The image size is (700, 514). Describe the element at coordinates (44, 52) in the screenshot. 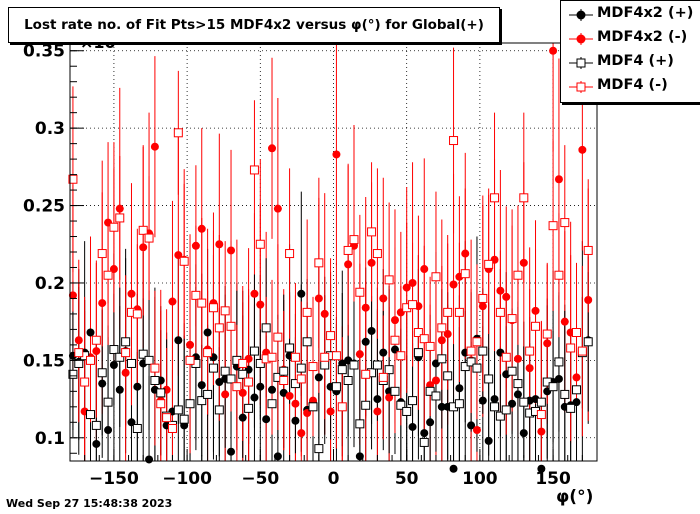

I see `y-tick-label: 0.35` at that location.